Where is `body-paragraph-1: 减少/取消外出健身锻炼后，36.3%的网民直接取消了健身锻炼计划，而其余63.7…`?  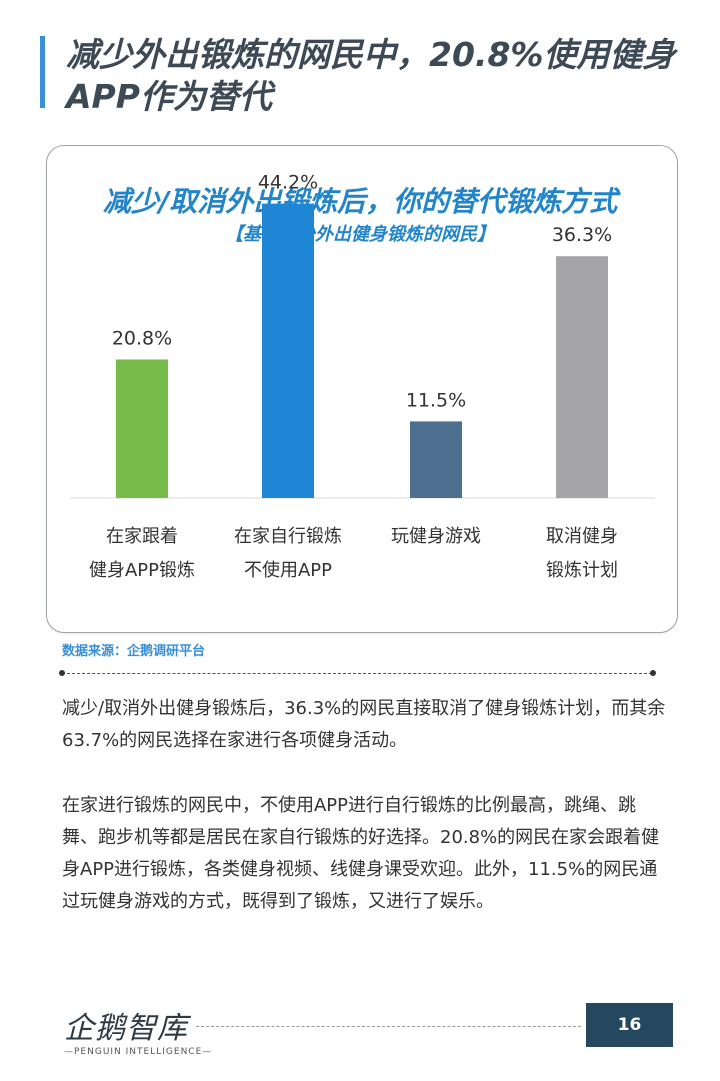 body-paragraph-1: 减少/取消外出健身锻炼后，36.3%的网民直接取消了健身锻炼计划，而其余63.7… is located at coordinates (364, 724).